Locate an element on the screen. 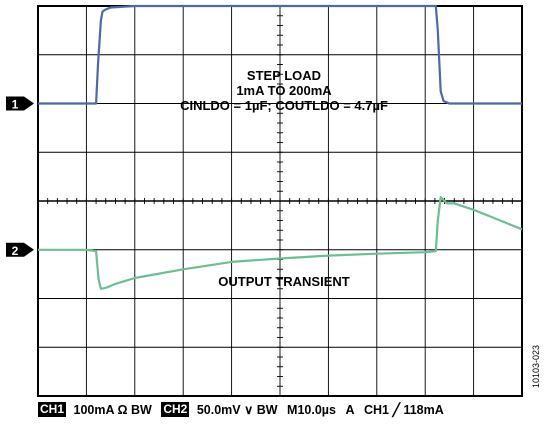  channel-2-marker-box is located at coordinates (15, 249).